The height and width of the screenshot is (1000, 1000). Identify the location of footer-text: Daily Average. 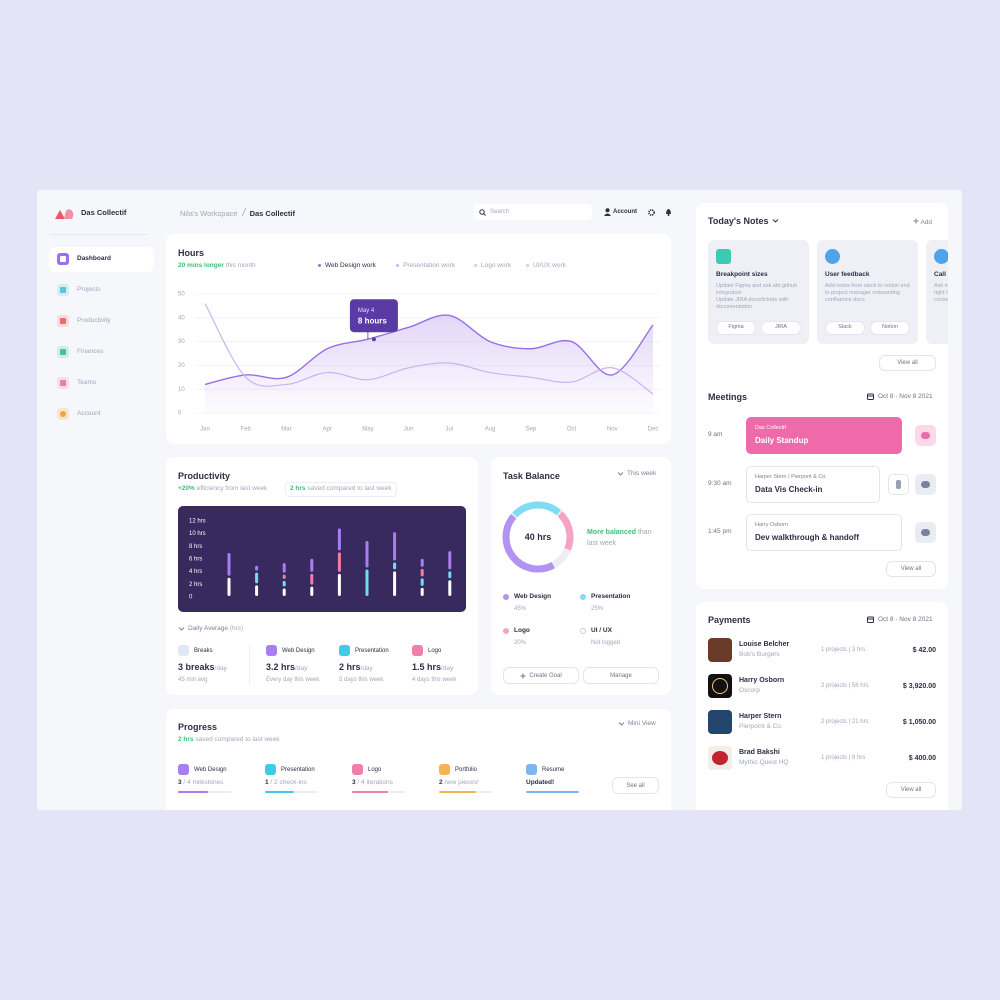
(208, 628).